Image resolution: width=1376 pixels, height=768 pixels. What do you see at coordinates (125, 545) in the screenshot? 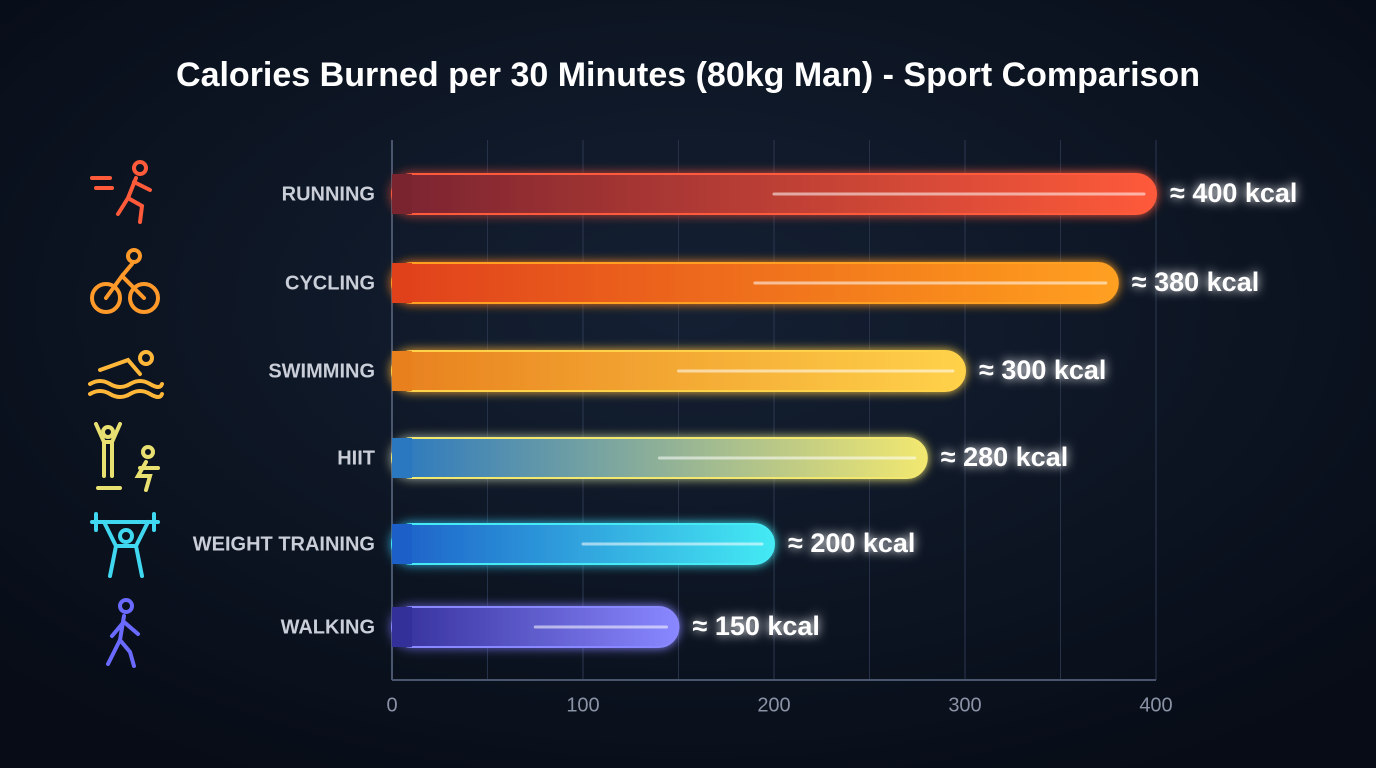
I see `icon-weight` at bounding box center [125, 545].